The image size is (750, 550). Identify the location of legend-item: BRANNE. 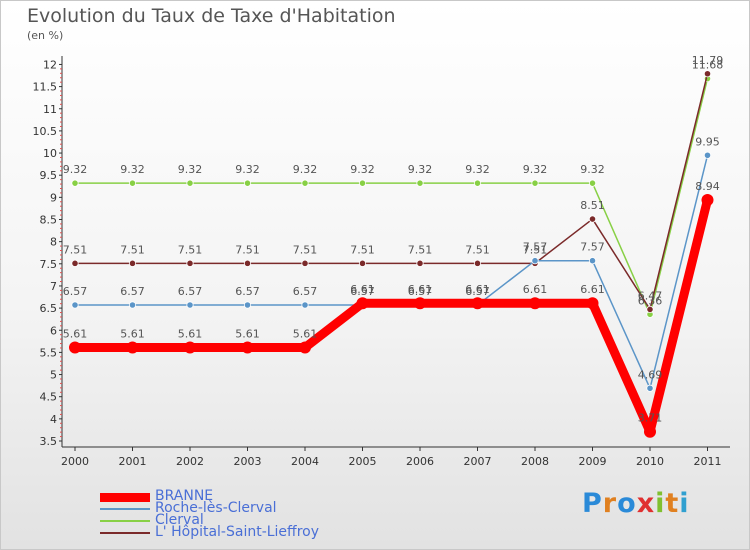
(260, 497).